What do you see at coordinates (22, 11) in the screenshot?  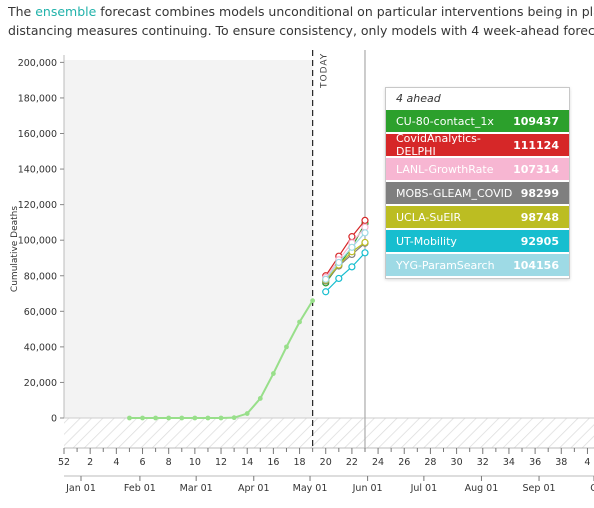 I see `intro-text-start: The` at bounding box center [22, 11].